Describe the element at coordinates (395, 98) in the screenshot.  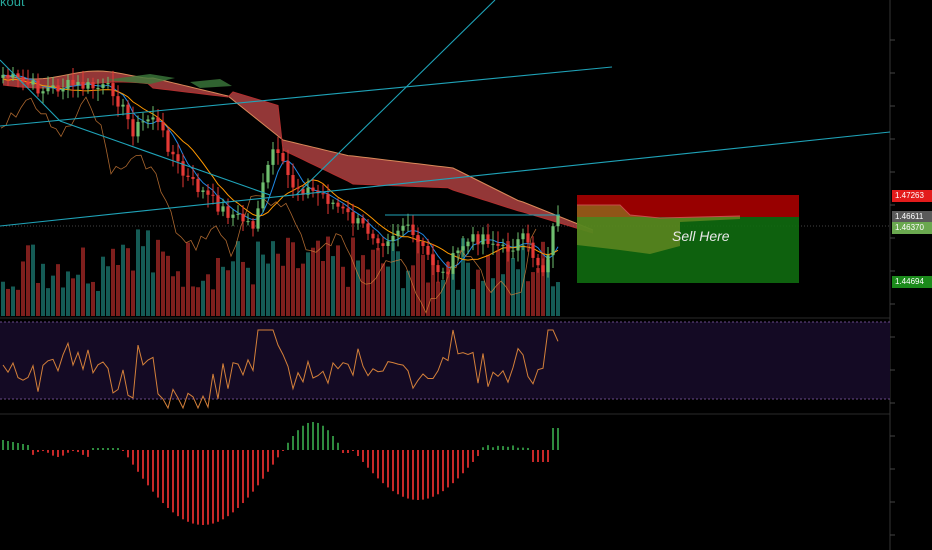
I see `trendline` at that location.